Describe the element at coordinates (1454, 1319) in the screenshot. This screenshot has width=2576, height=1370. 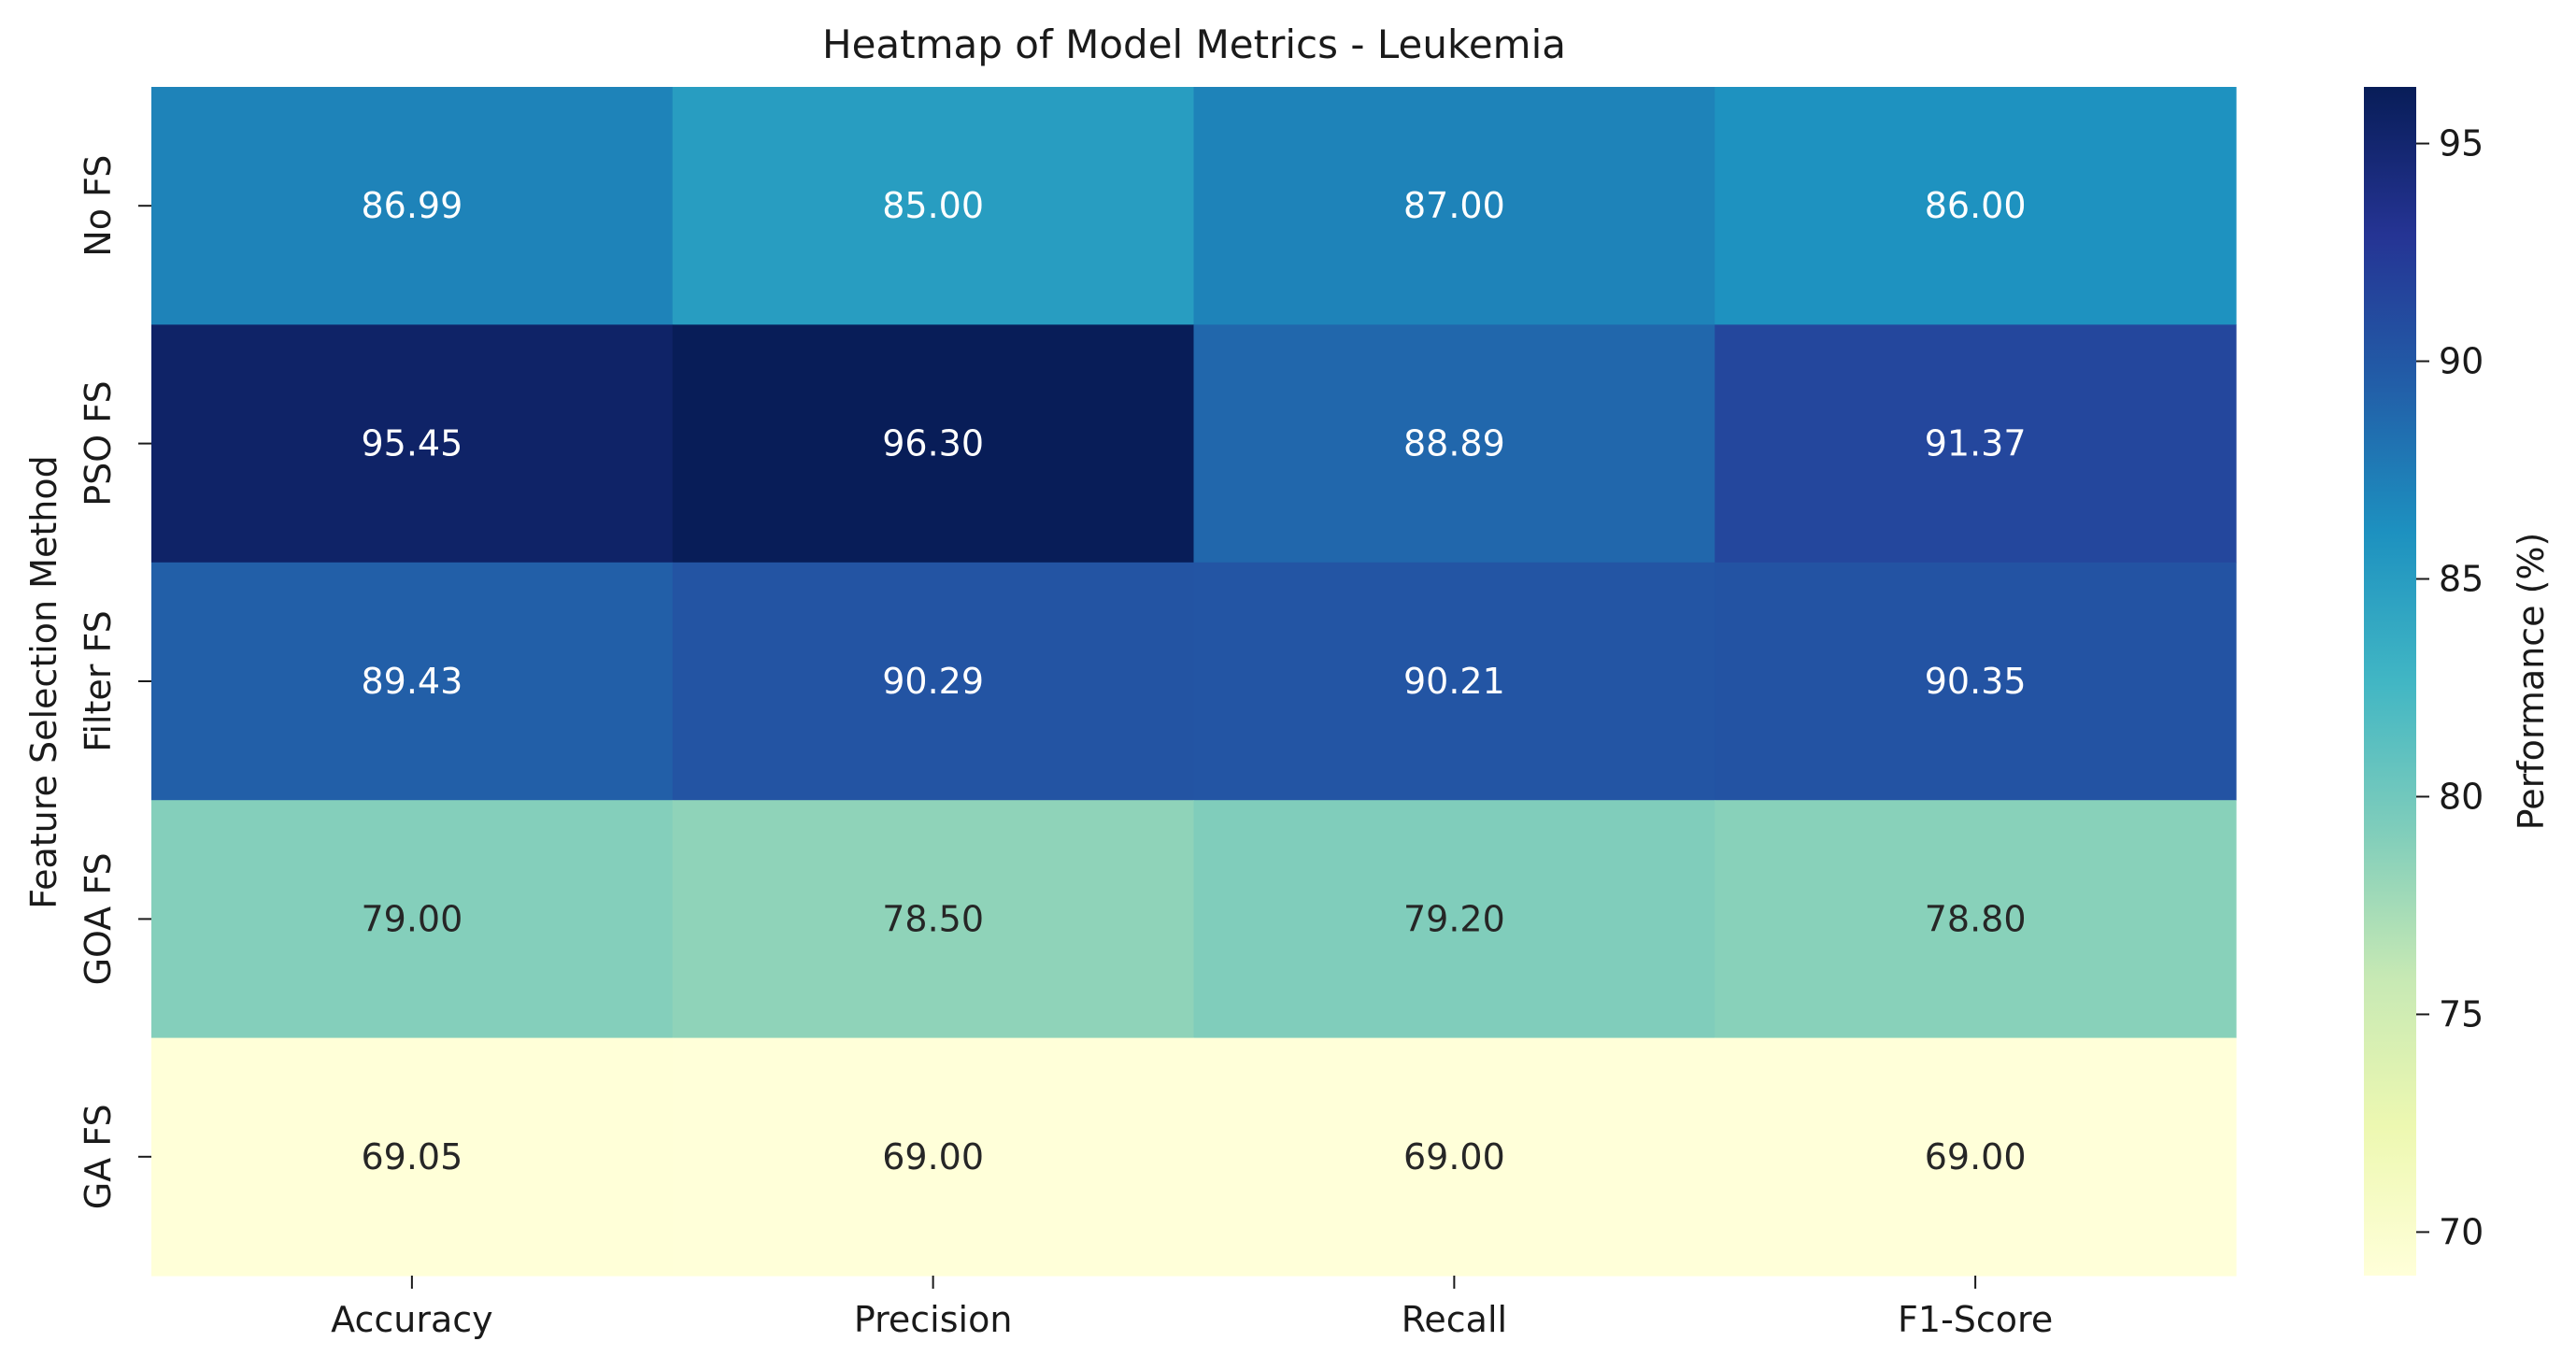
I see `x-tick-label: Recall` at that location.